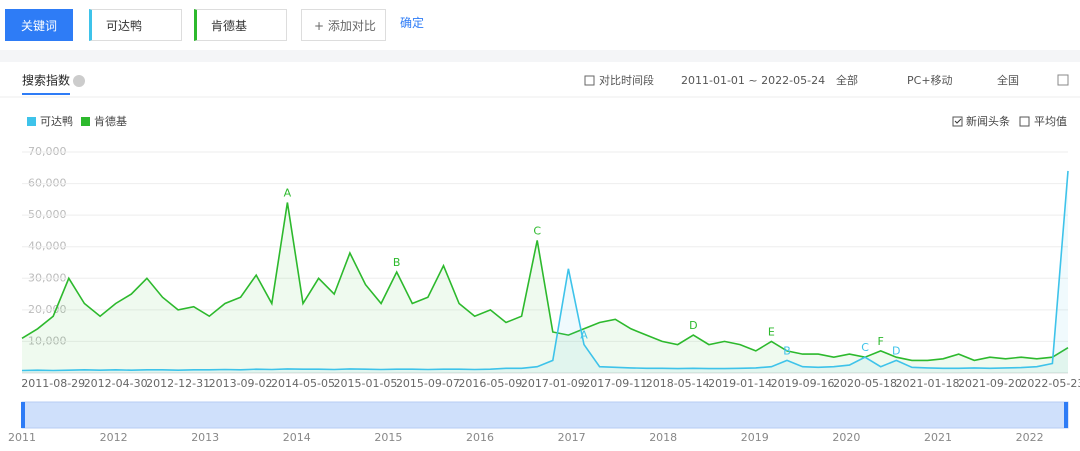  I want to click on help-icon, so click(79, 81).